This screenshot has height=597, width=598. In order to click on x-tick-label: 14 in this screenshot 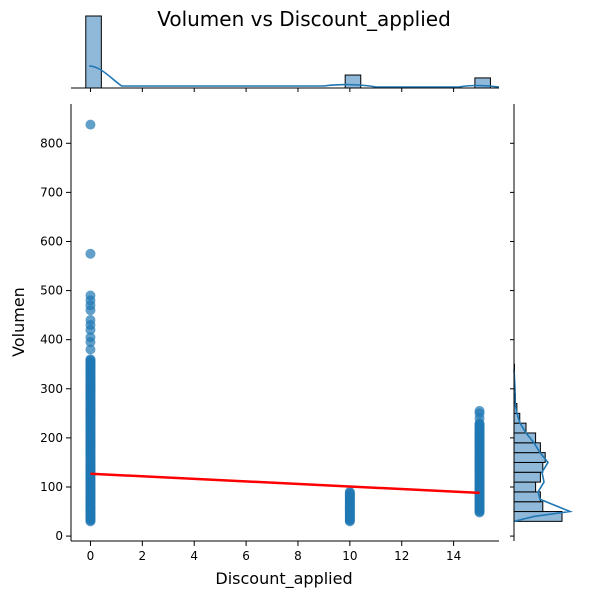, I will do `click(453, 556)`.